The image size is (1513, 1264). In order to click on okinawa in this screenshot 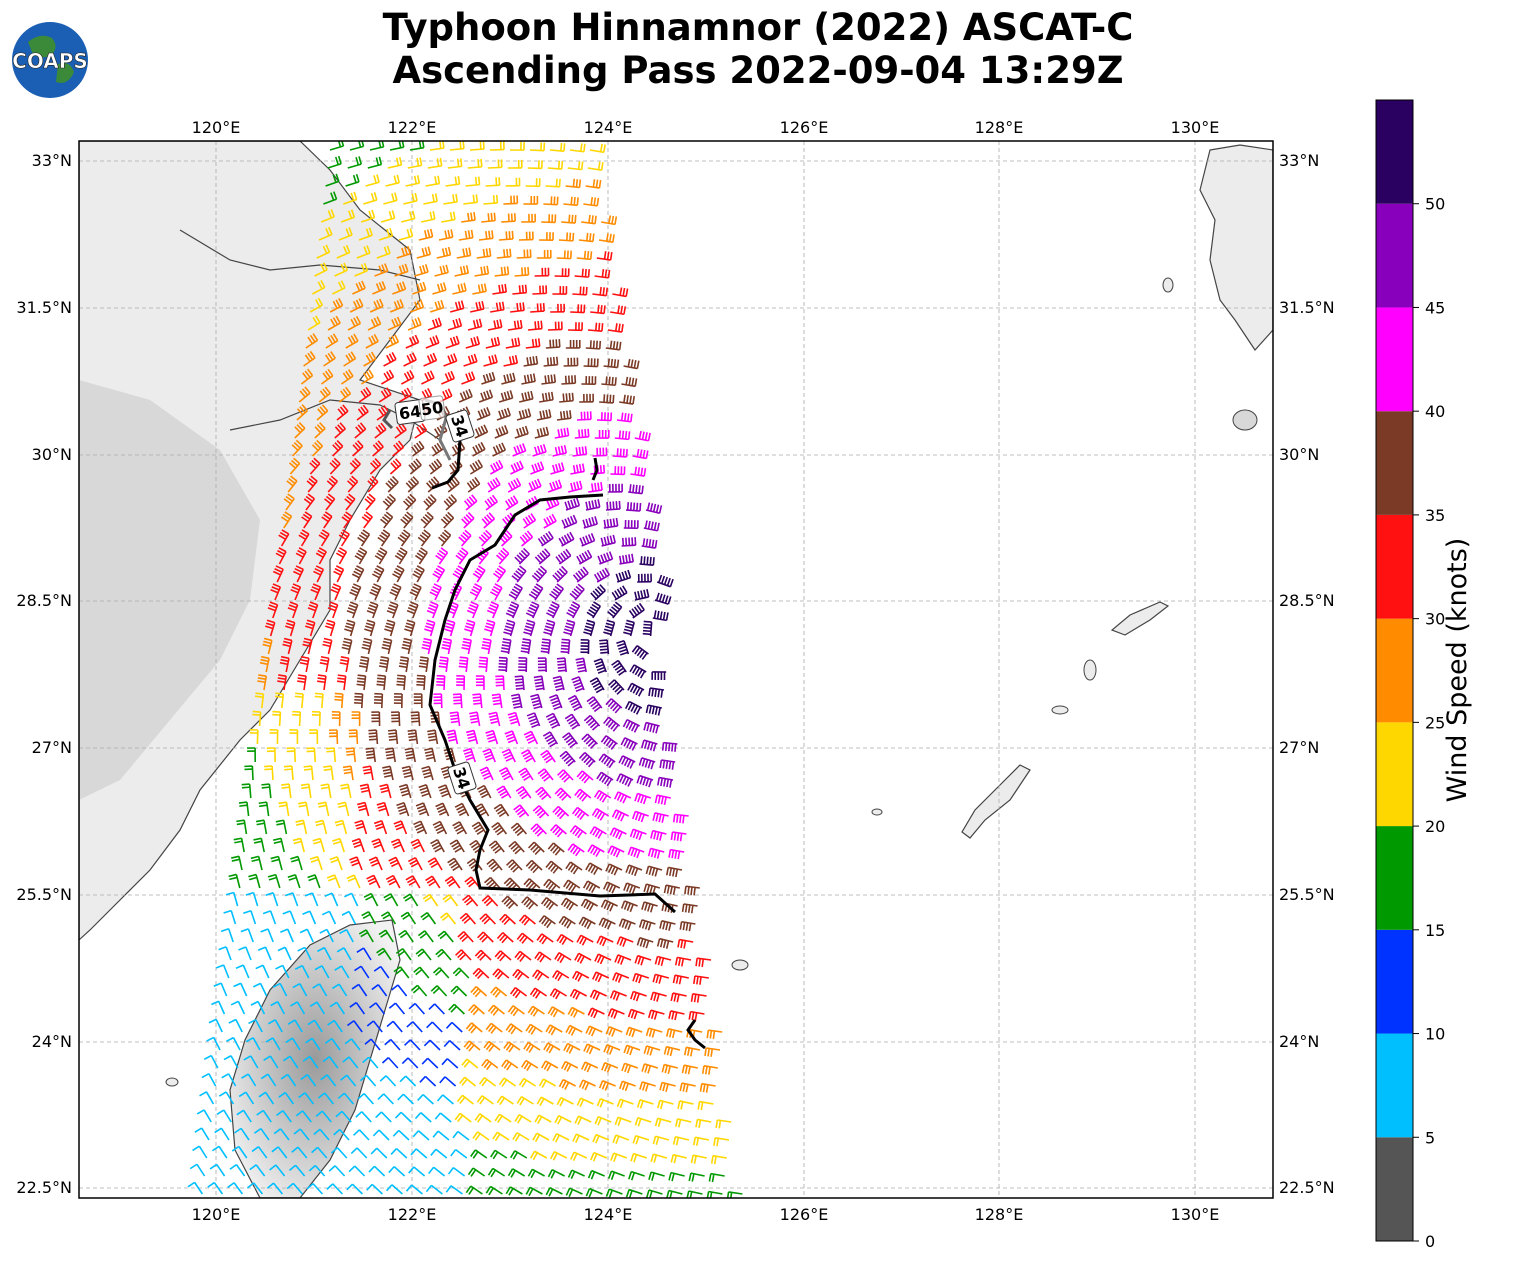, I will do `click(996, 801)`.